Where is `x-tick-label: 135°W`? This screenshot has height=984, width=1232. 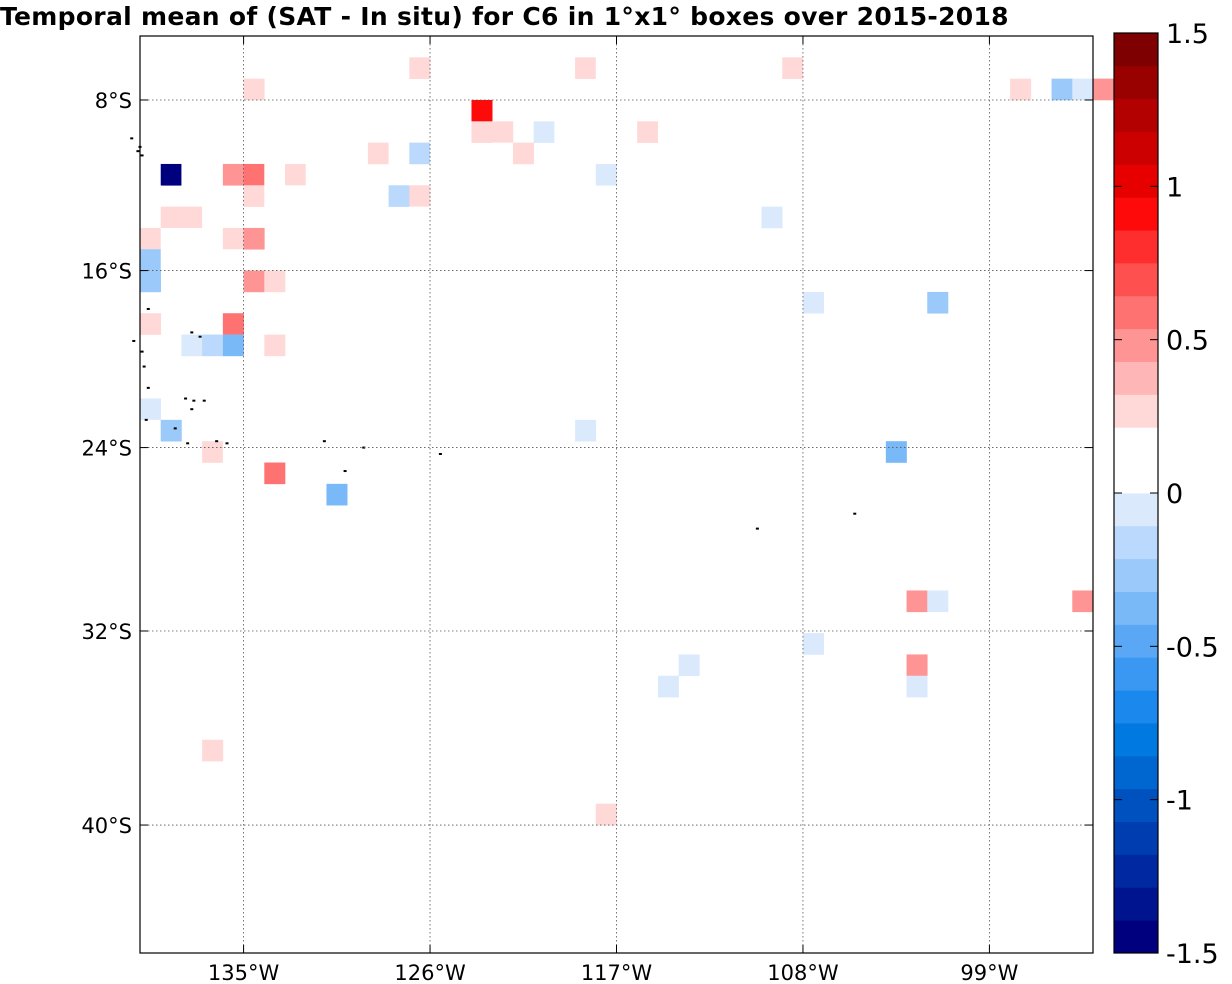
x-tick-label: 135°W is located at coordinates (244, 972).